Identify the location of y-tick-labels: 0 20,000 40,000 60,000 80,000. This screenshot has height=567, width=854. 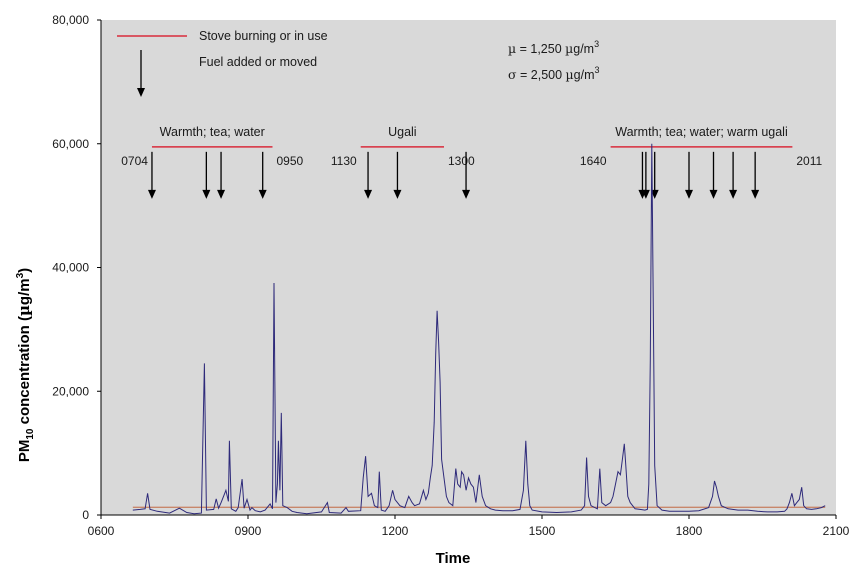
(70, 267).